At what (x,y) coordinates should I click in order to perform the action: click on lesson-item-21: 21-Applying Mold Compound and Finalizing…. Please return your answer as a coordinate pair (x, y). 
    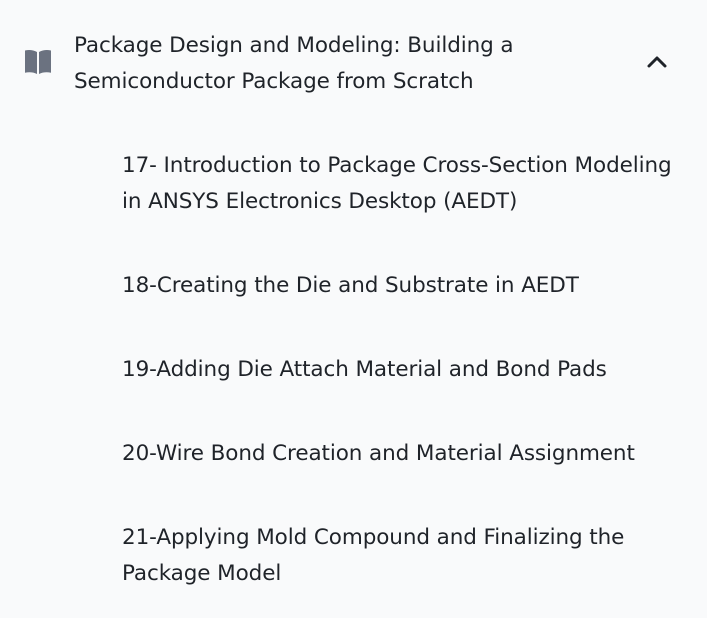
    Looking at the image, I should click on (373, 555).